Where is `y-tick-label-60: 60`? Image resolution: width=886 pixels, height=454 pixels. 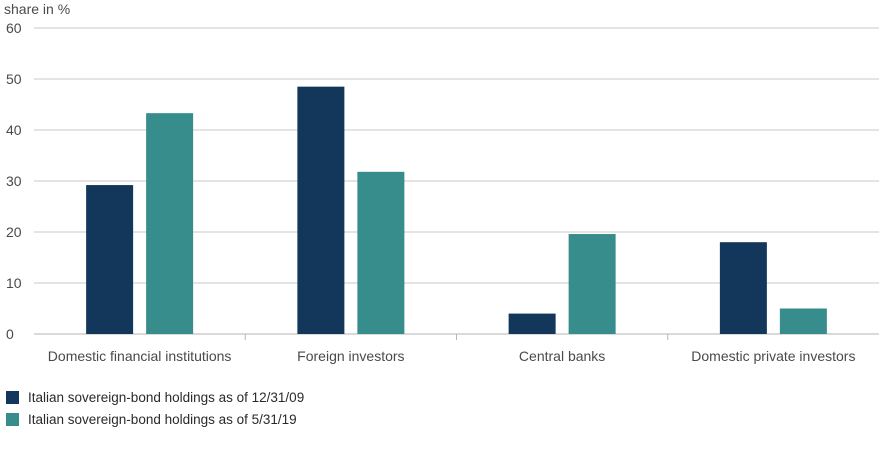 y-tick-label-60: 60 is located at coordinates (14, 28).